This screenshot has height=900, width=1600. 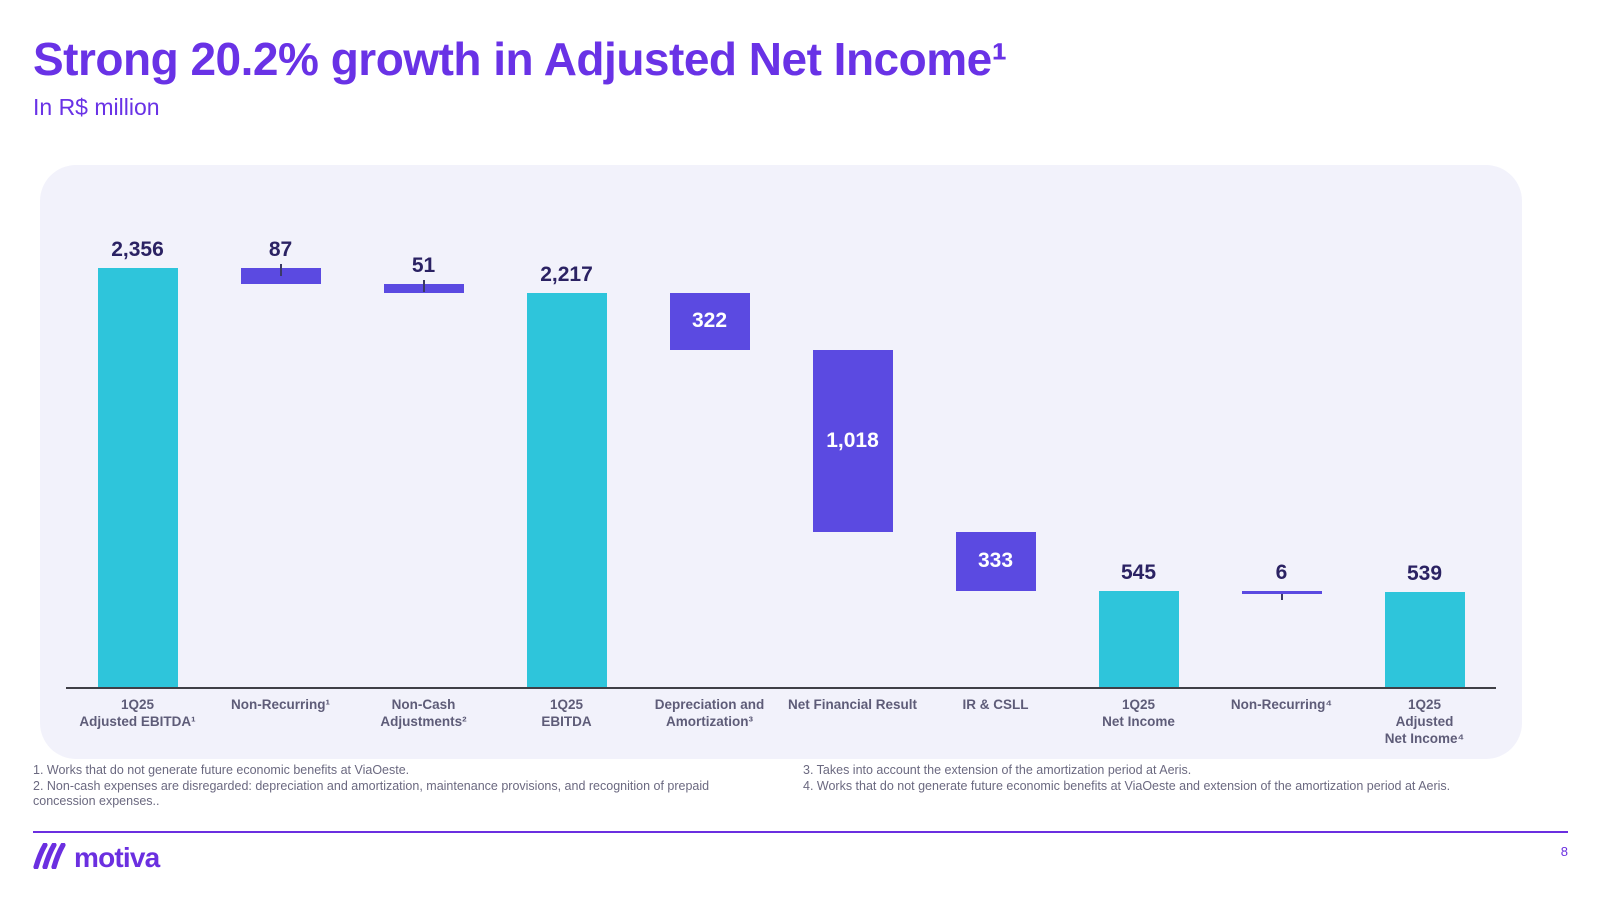 I want to click on waterfall-column-10: 539 1Q25 Adjusted Net Income⁴, so click(x=1424, y=462).